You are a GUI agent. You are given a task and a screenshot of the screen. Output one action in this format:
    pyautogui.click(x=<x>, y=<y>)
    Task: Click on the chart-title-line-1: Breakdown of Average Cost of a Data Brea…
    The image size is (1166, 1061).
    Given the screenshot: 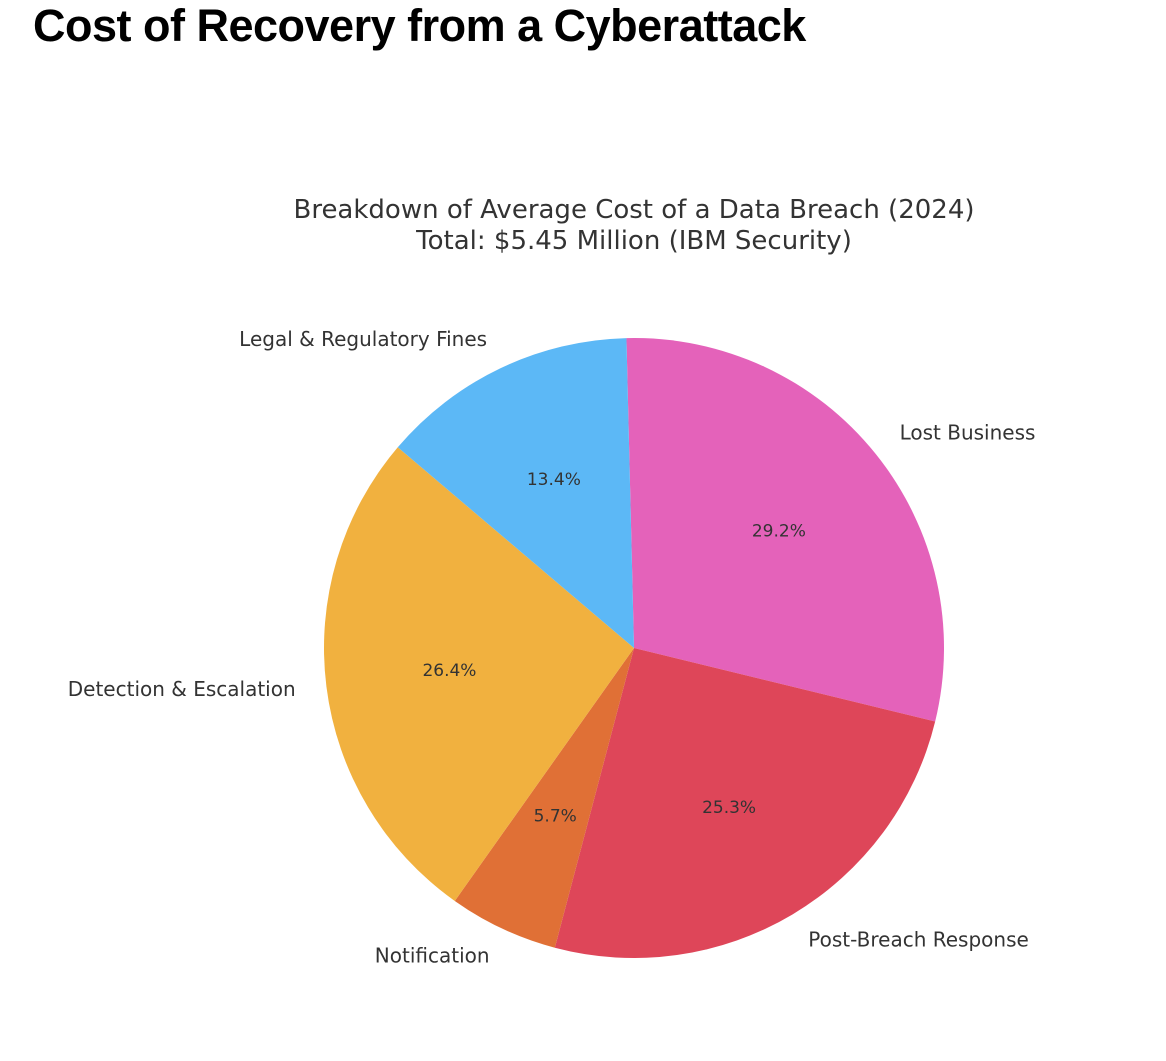 What is the action you would take?
    pyautogui.click(x=633, y=210)
    